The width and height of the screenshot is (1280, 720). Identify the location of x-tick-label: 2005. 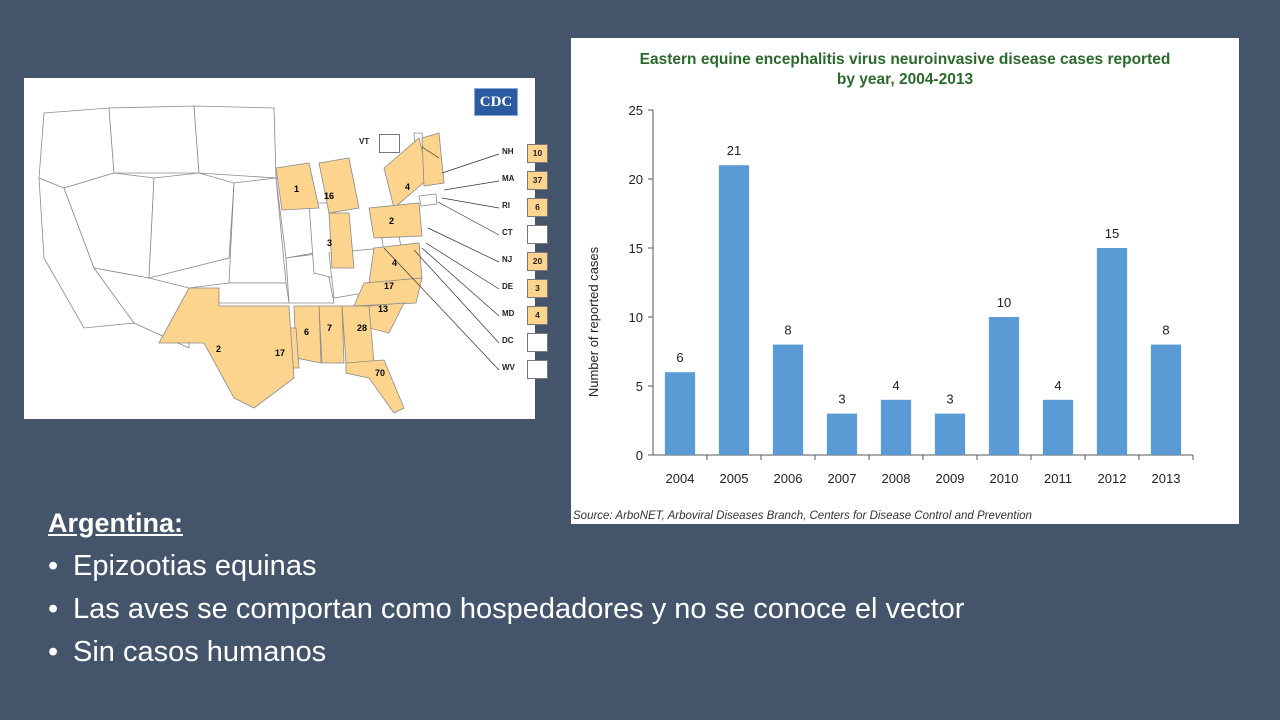
(734, 478).